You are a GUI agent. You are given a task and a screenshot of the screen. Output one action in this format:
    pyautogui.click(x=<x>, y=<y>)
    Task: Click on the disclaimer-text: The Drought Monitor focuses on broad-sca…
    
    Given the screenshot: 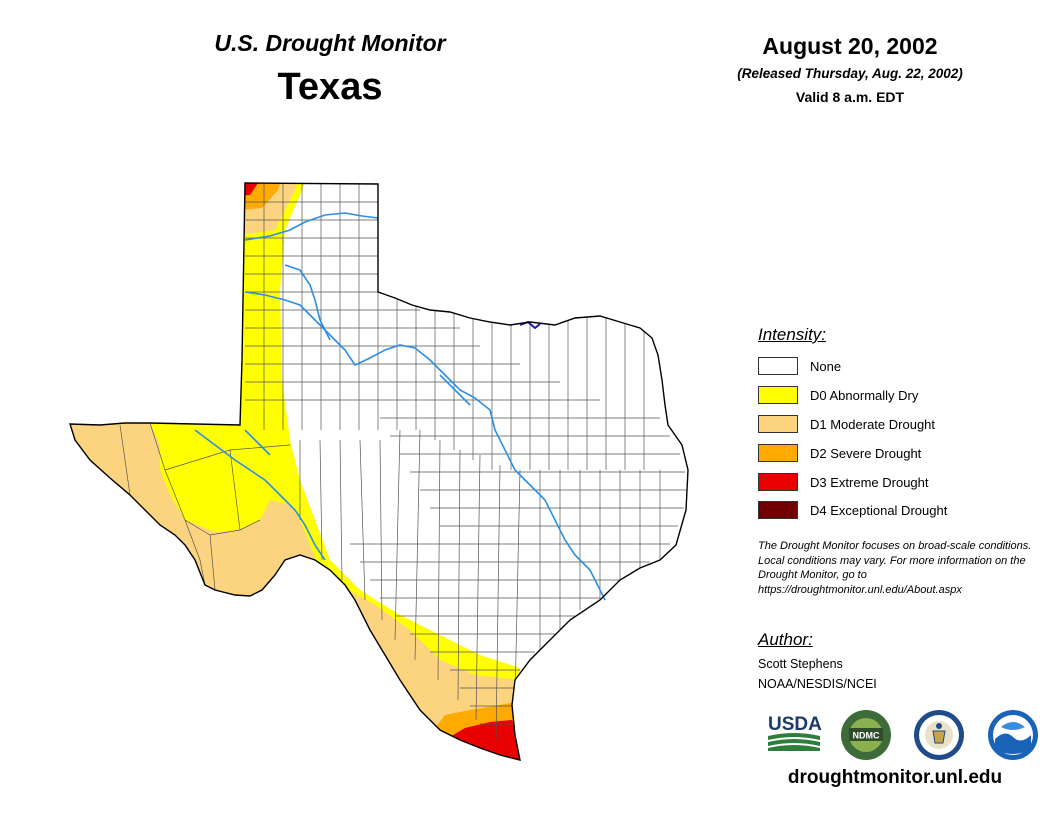 What is the action you would take?
    pyautogui.click(x=895, y=568)
    